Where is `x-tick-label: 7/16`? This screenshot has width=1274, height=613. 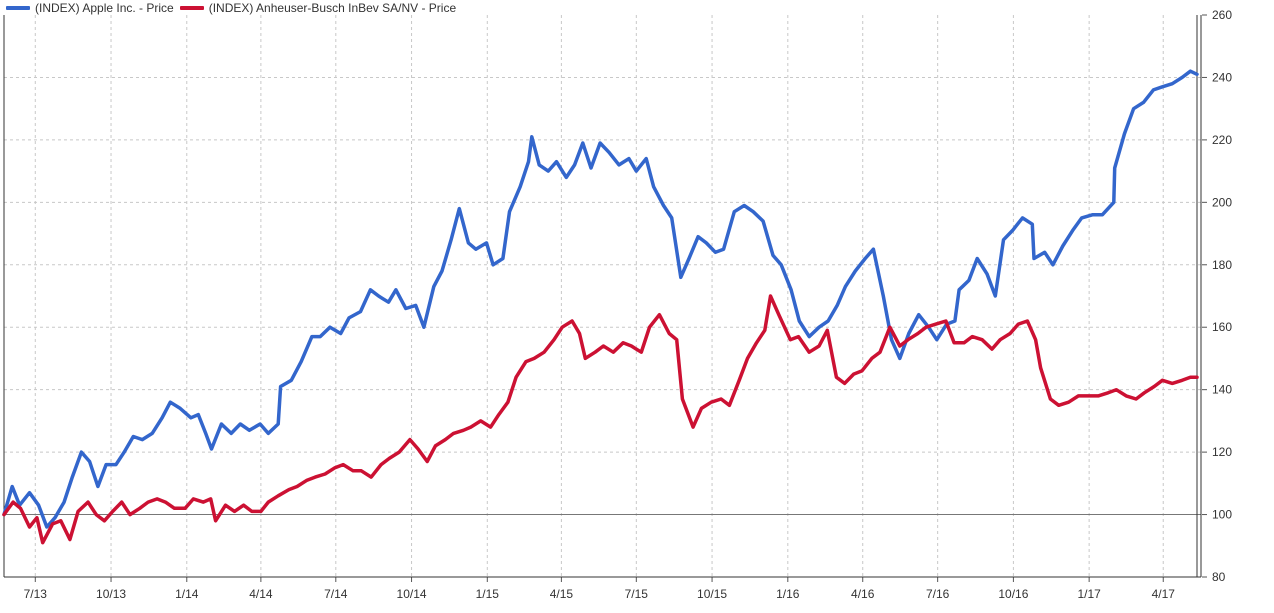
x-tick-label: 7/16 is located at coordinates (938, 594).